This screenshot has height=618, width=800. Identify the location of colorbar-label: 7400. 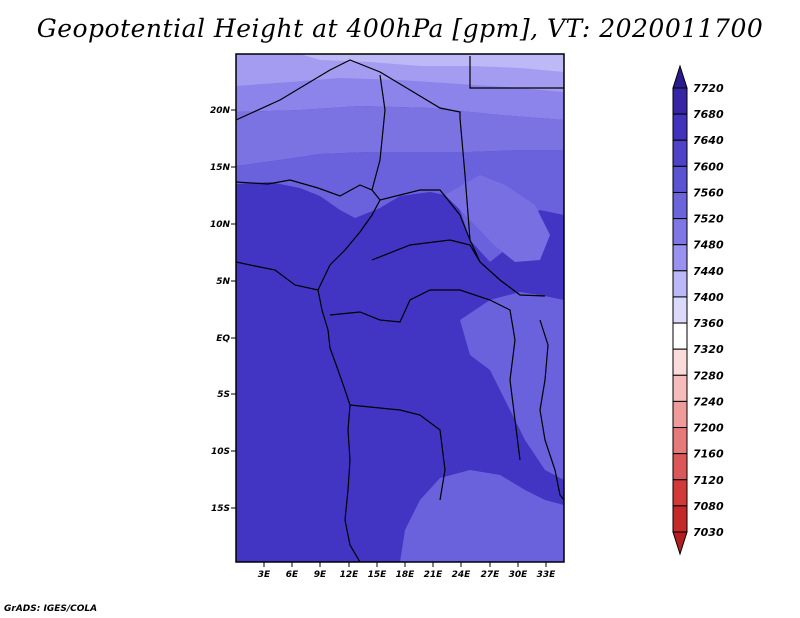
(708, 297).